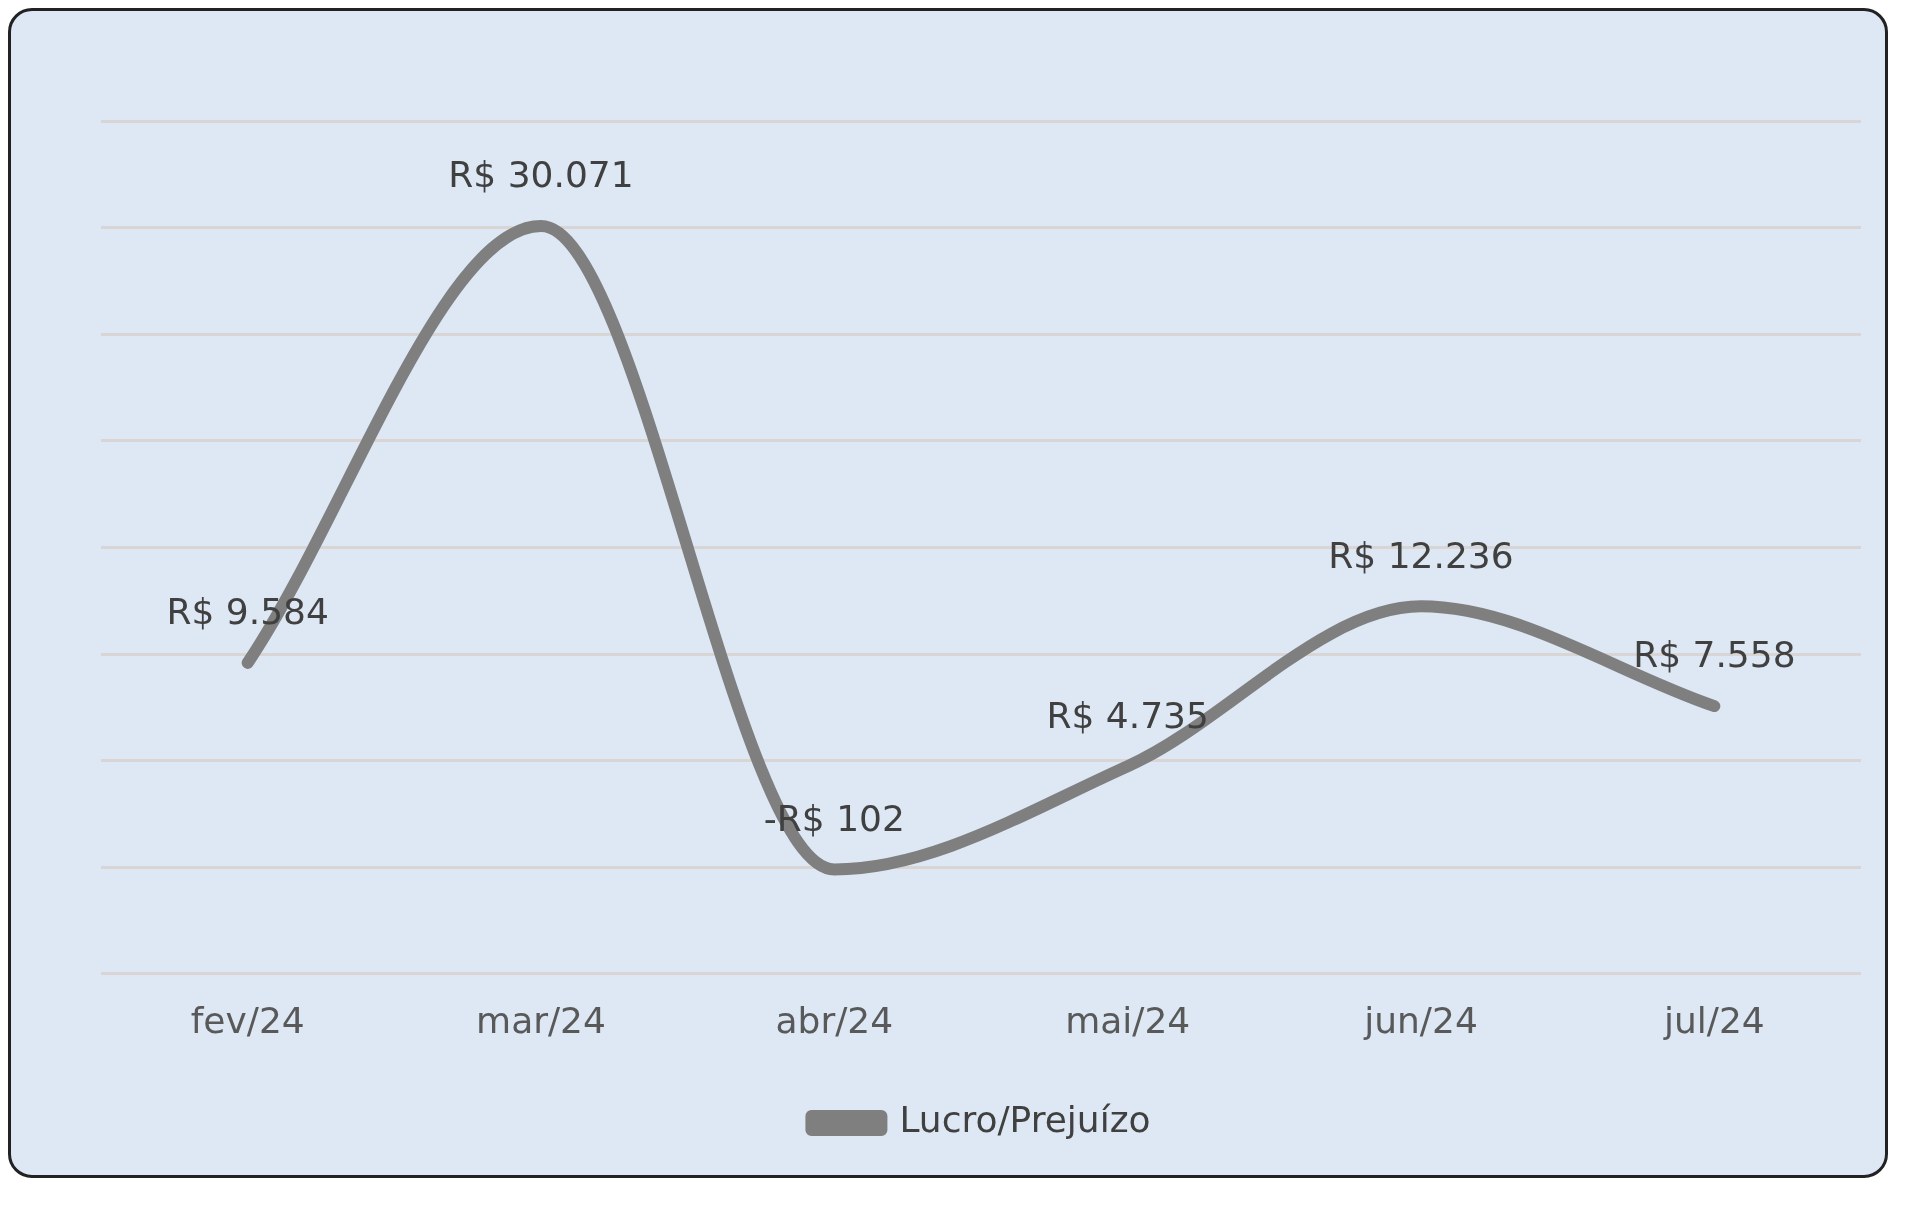 Image resolution: width=1921 pixels, height=1205 pixels. I want to click on x-tick-label: mai/24, so click(1128, 1020).